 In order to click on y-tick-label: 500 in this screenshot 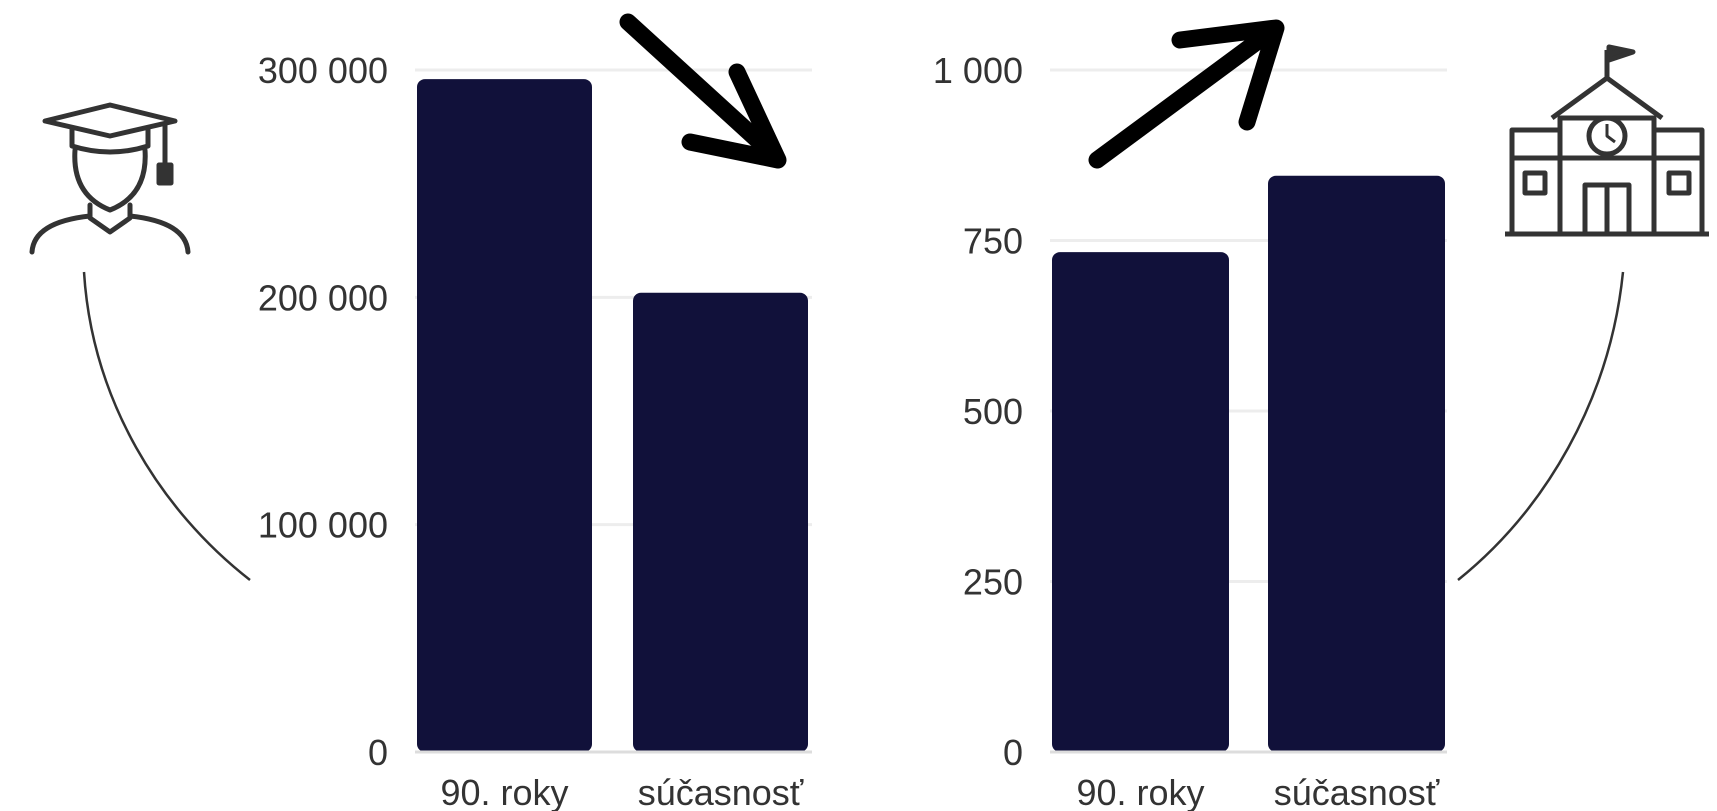, I will do `click(993, 411)`.